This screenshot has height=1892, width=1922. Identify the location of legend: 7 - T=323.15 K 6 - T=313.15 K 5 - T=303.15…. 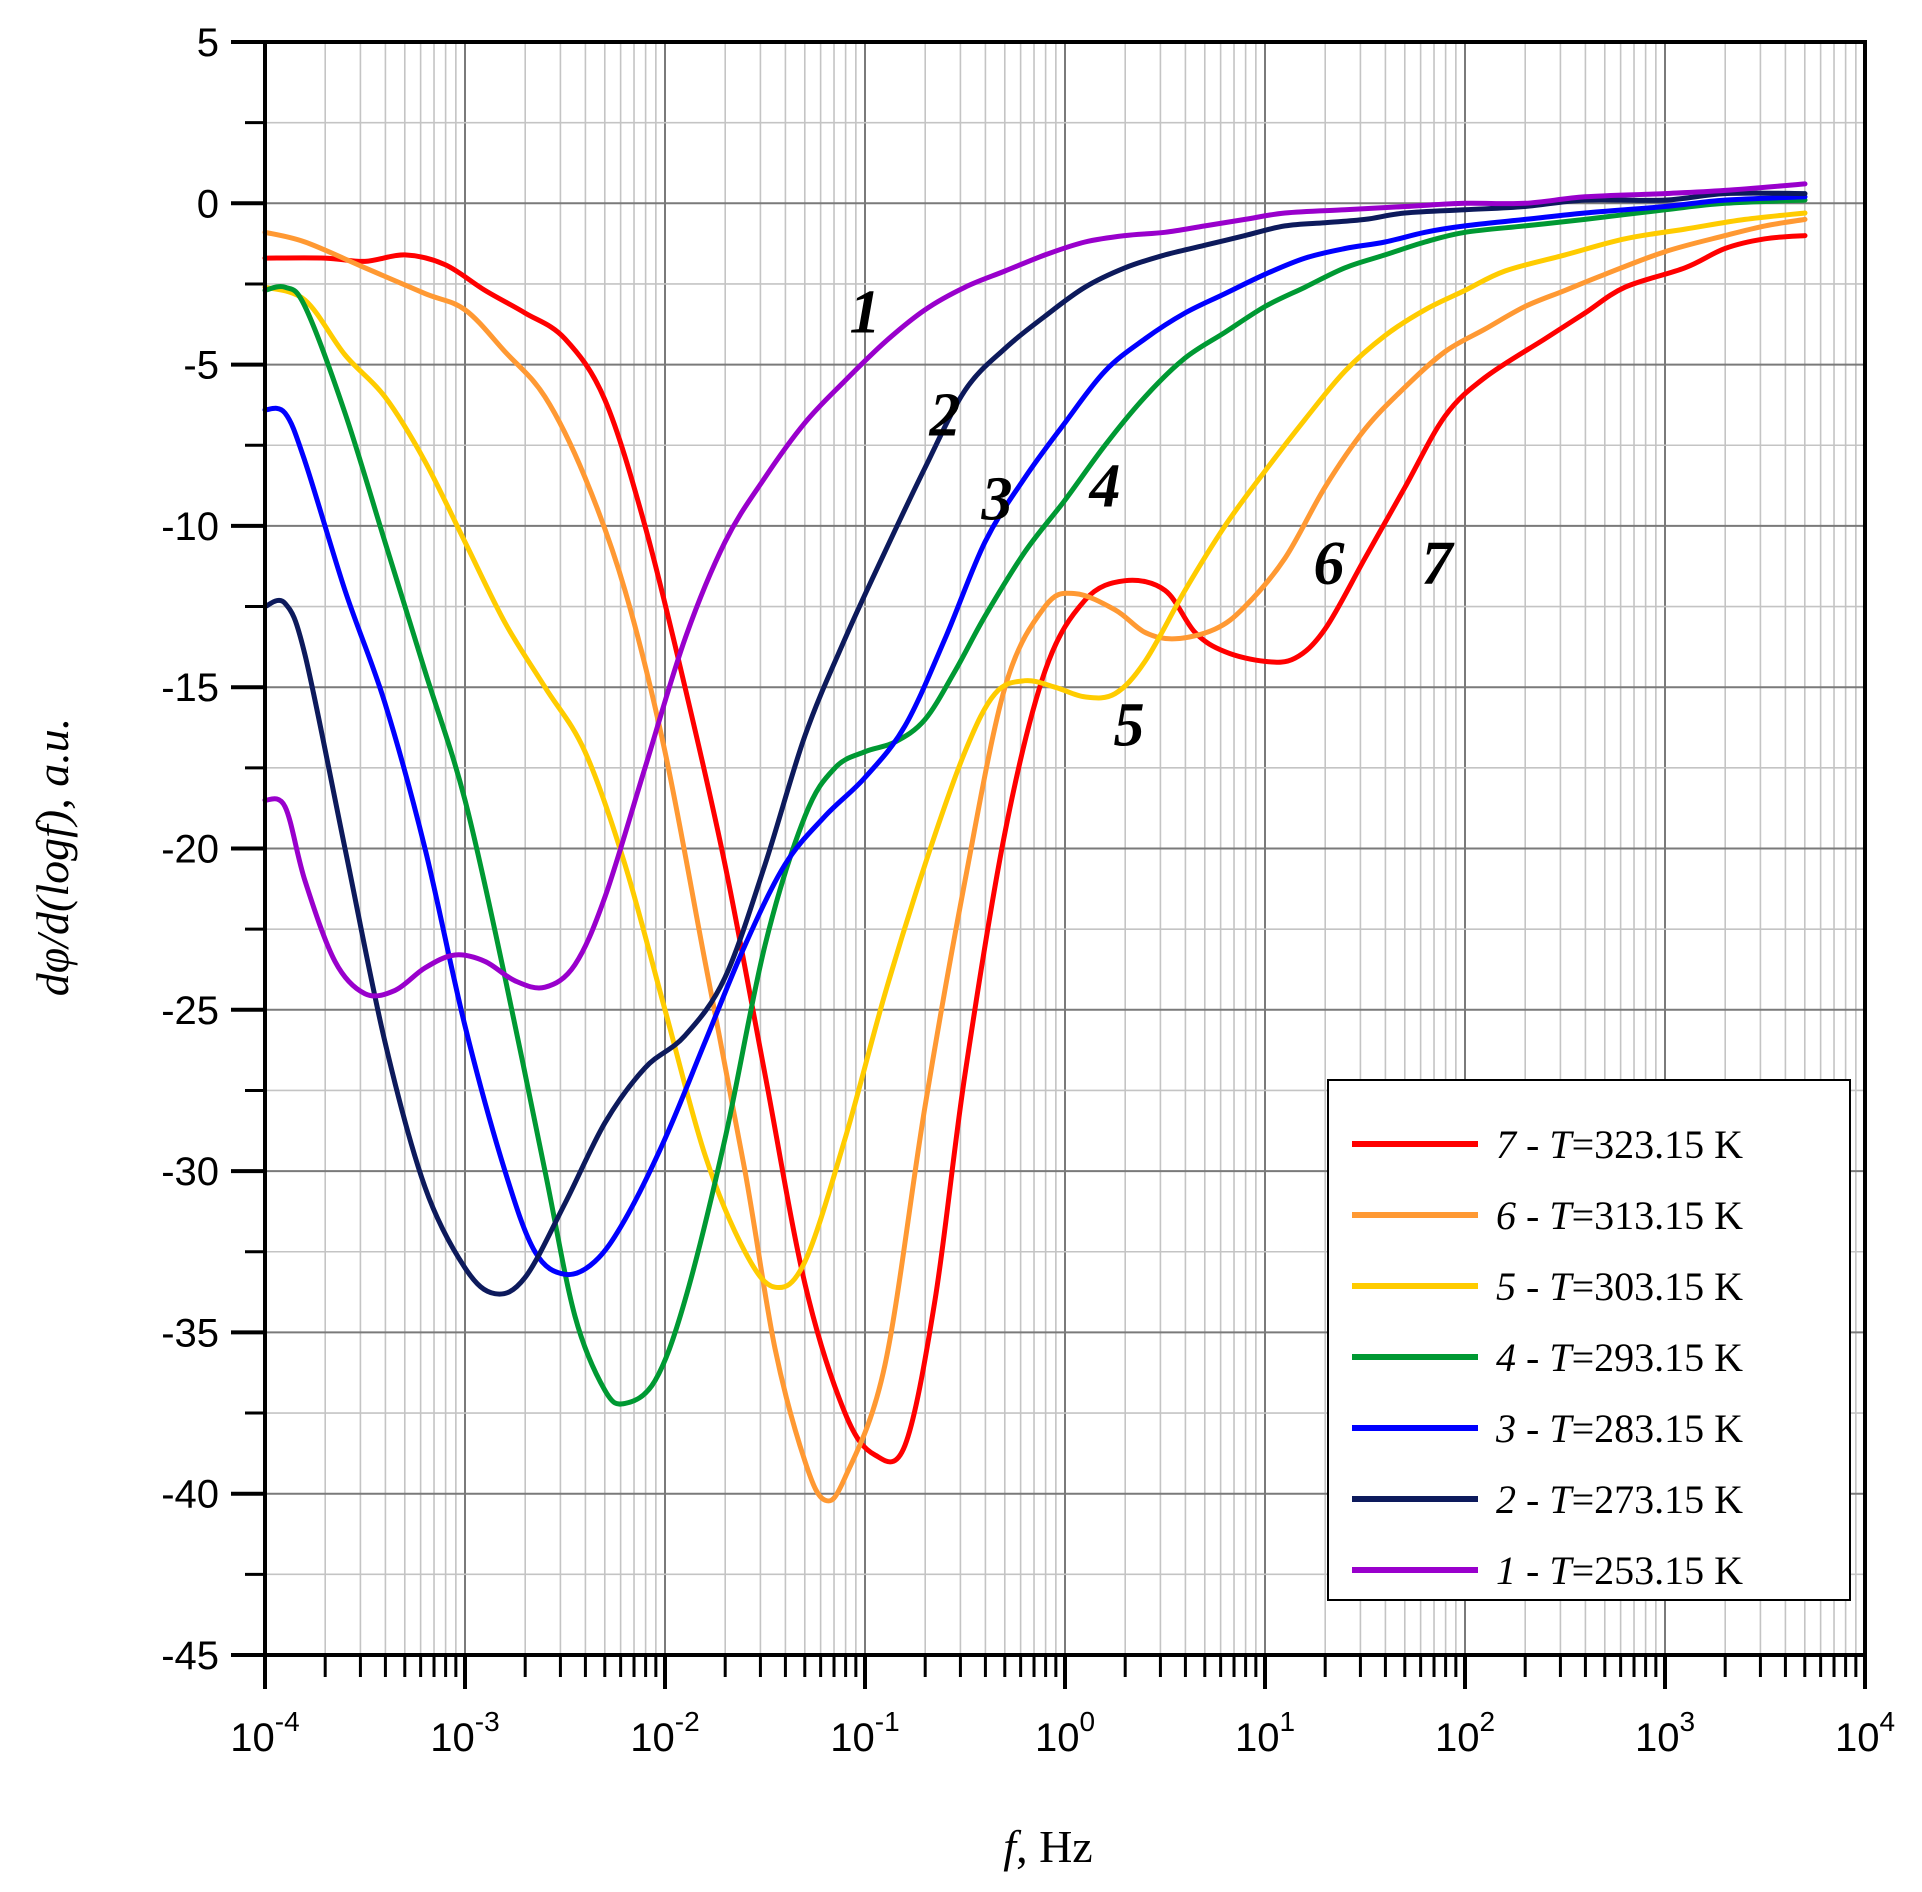
(1589, 1340).